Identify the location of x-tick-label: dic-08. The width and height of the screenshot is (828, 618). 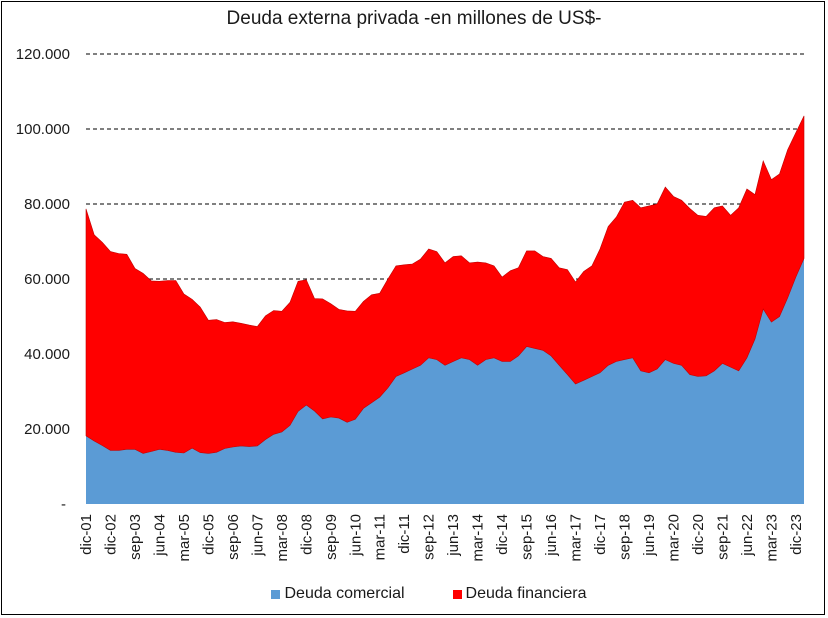
(306, 534).